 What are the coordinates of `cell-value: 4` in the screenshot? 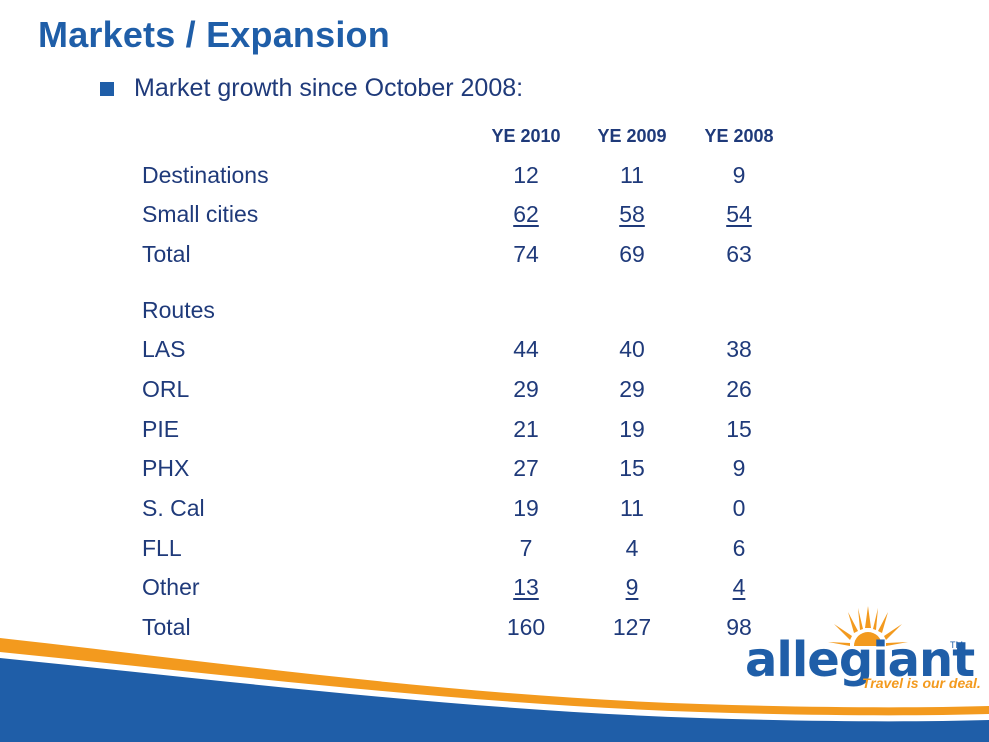 It's located at (739, 587).